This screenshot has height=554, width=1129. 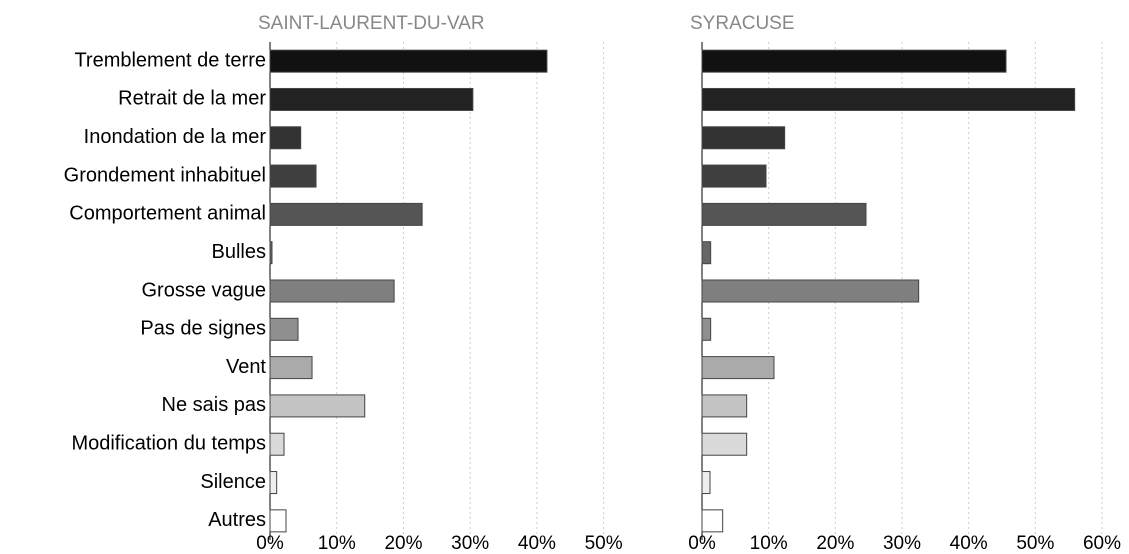 What do you see at coordinates (203, 329) in the screenshot?
I see `category-label: Pas de signes` at bounding box center [203, 329].